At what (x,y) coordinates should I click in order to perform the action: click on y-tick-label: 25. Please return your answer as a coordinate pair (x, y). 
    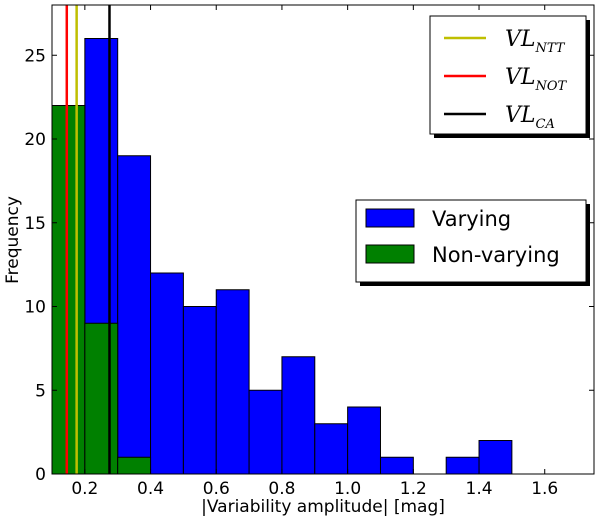
    Looking at the image, I should click on (35, 56).